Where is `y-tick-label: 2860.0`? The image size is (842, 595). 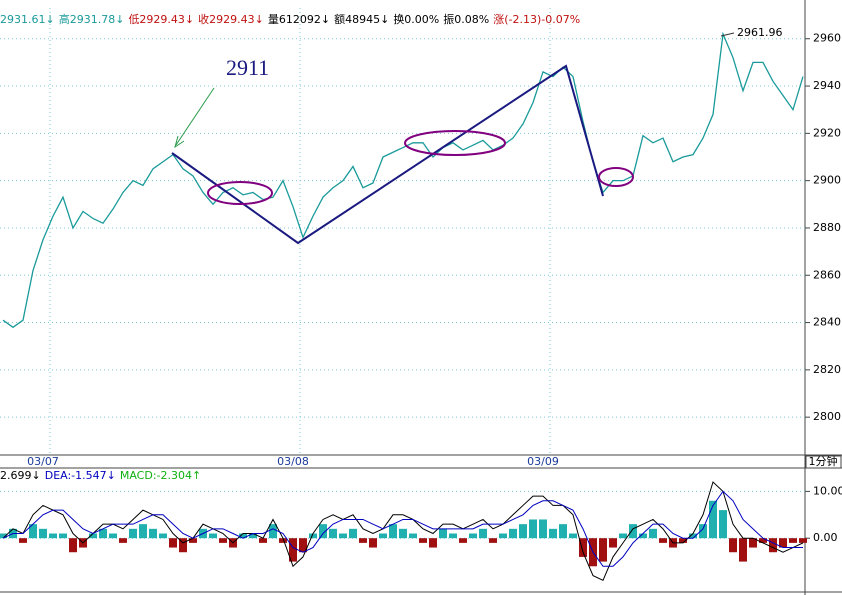 y-tick-label: 2860.0 is located at coordinates (827, 274).